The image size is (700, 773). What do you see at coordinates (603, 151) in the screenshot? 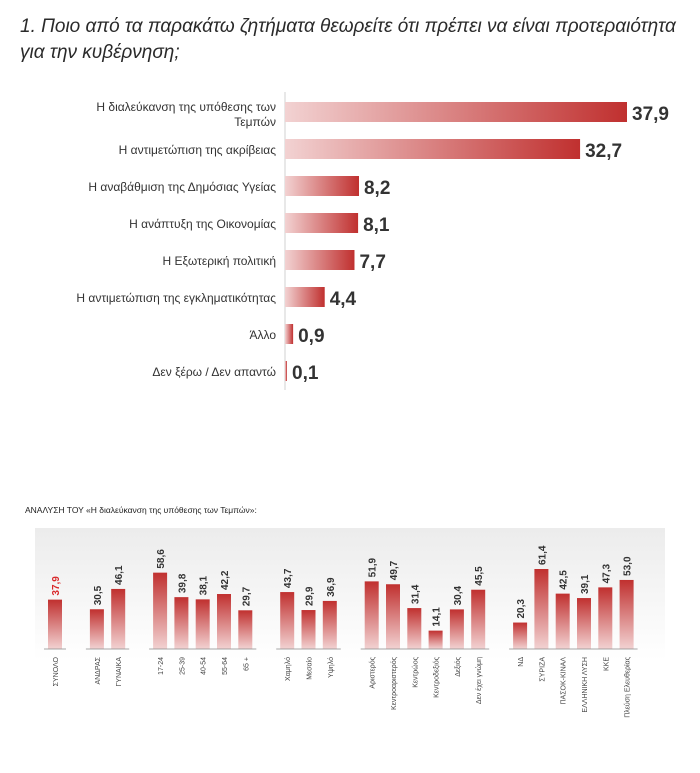
I see `value-label: 32,7` at bounding box center [603, 151].